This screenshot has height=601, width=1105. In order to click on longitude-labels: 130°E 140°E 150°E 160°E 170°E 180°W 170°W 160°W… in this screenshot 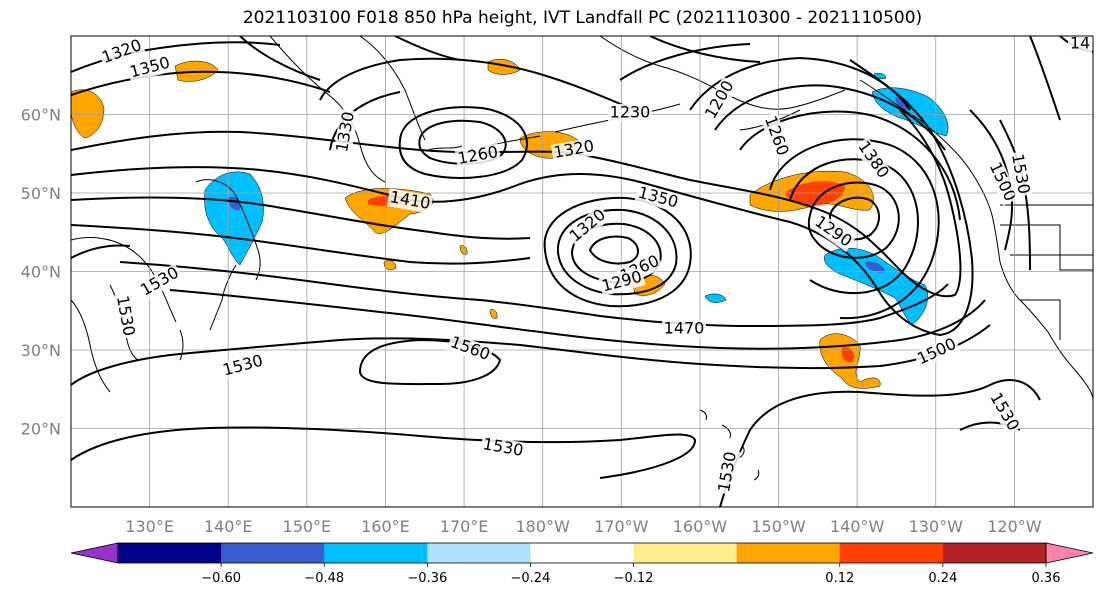, I will do `click(583, 526)`.